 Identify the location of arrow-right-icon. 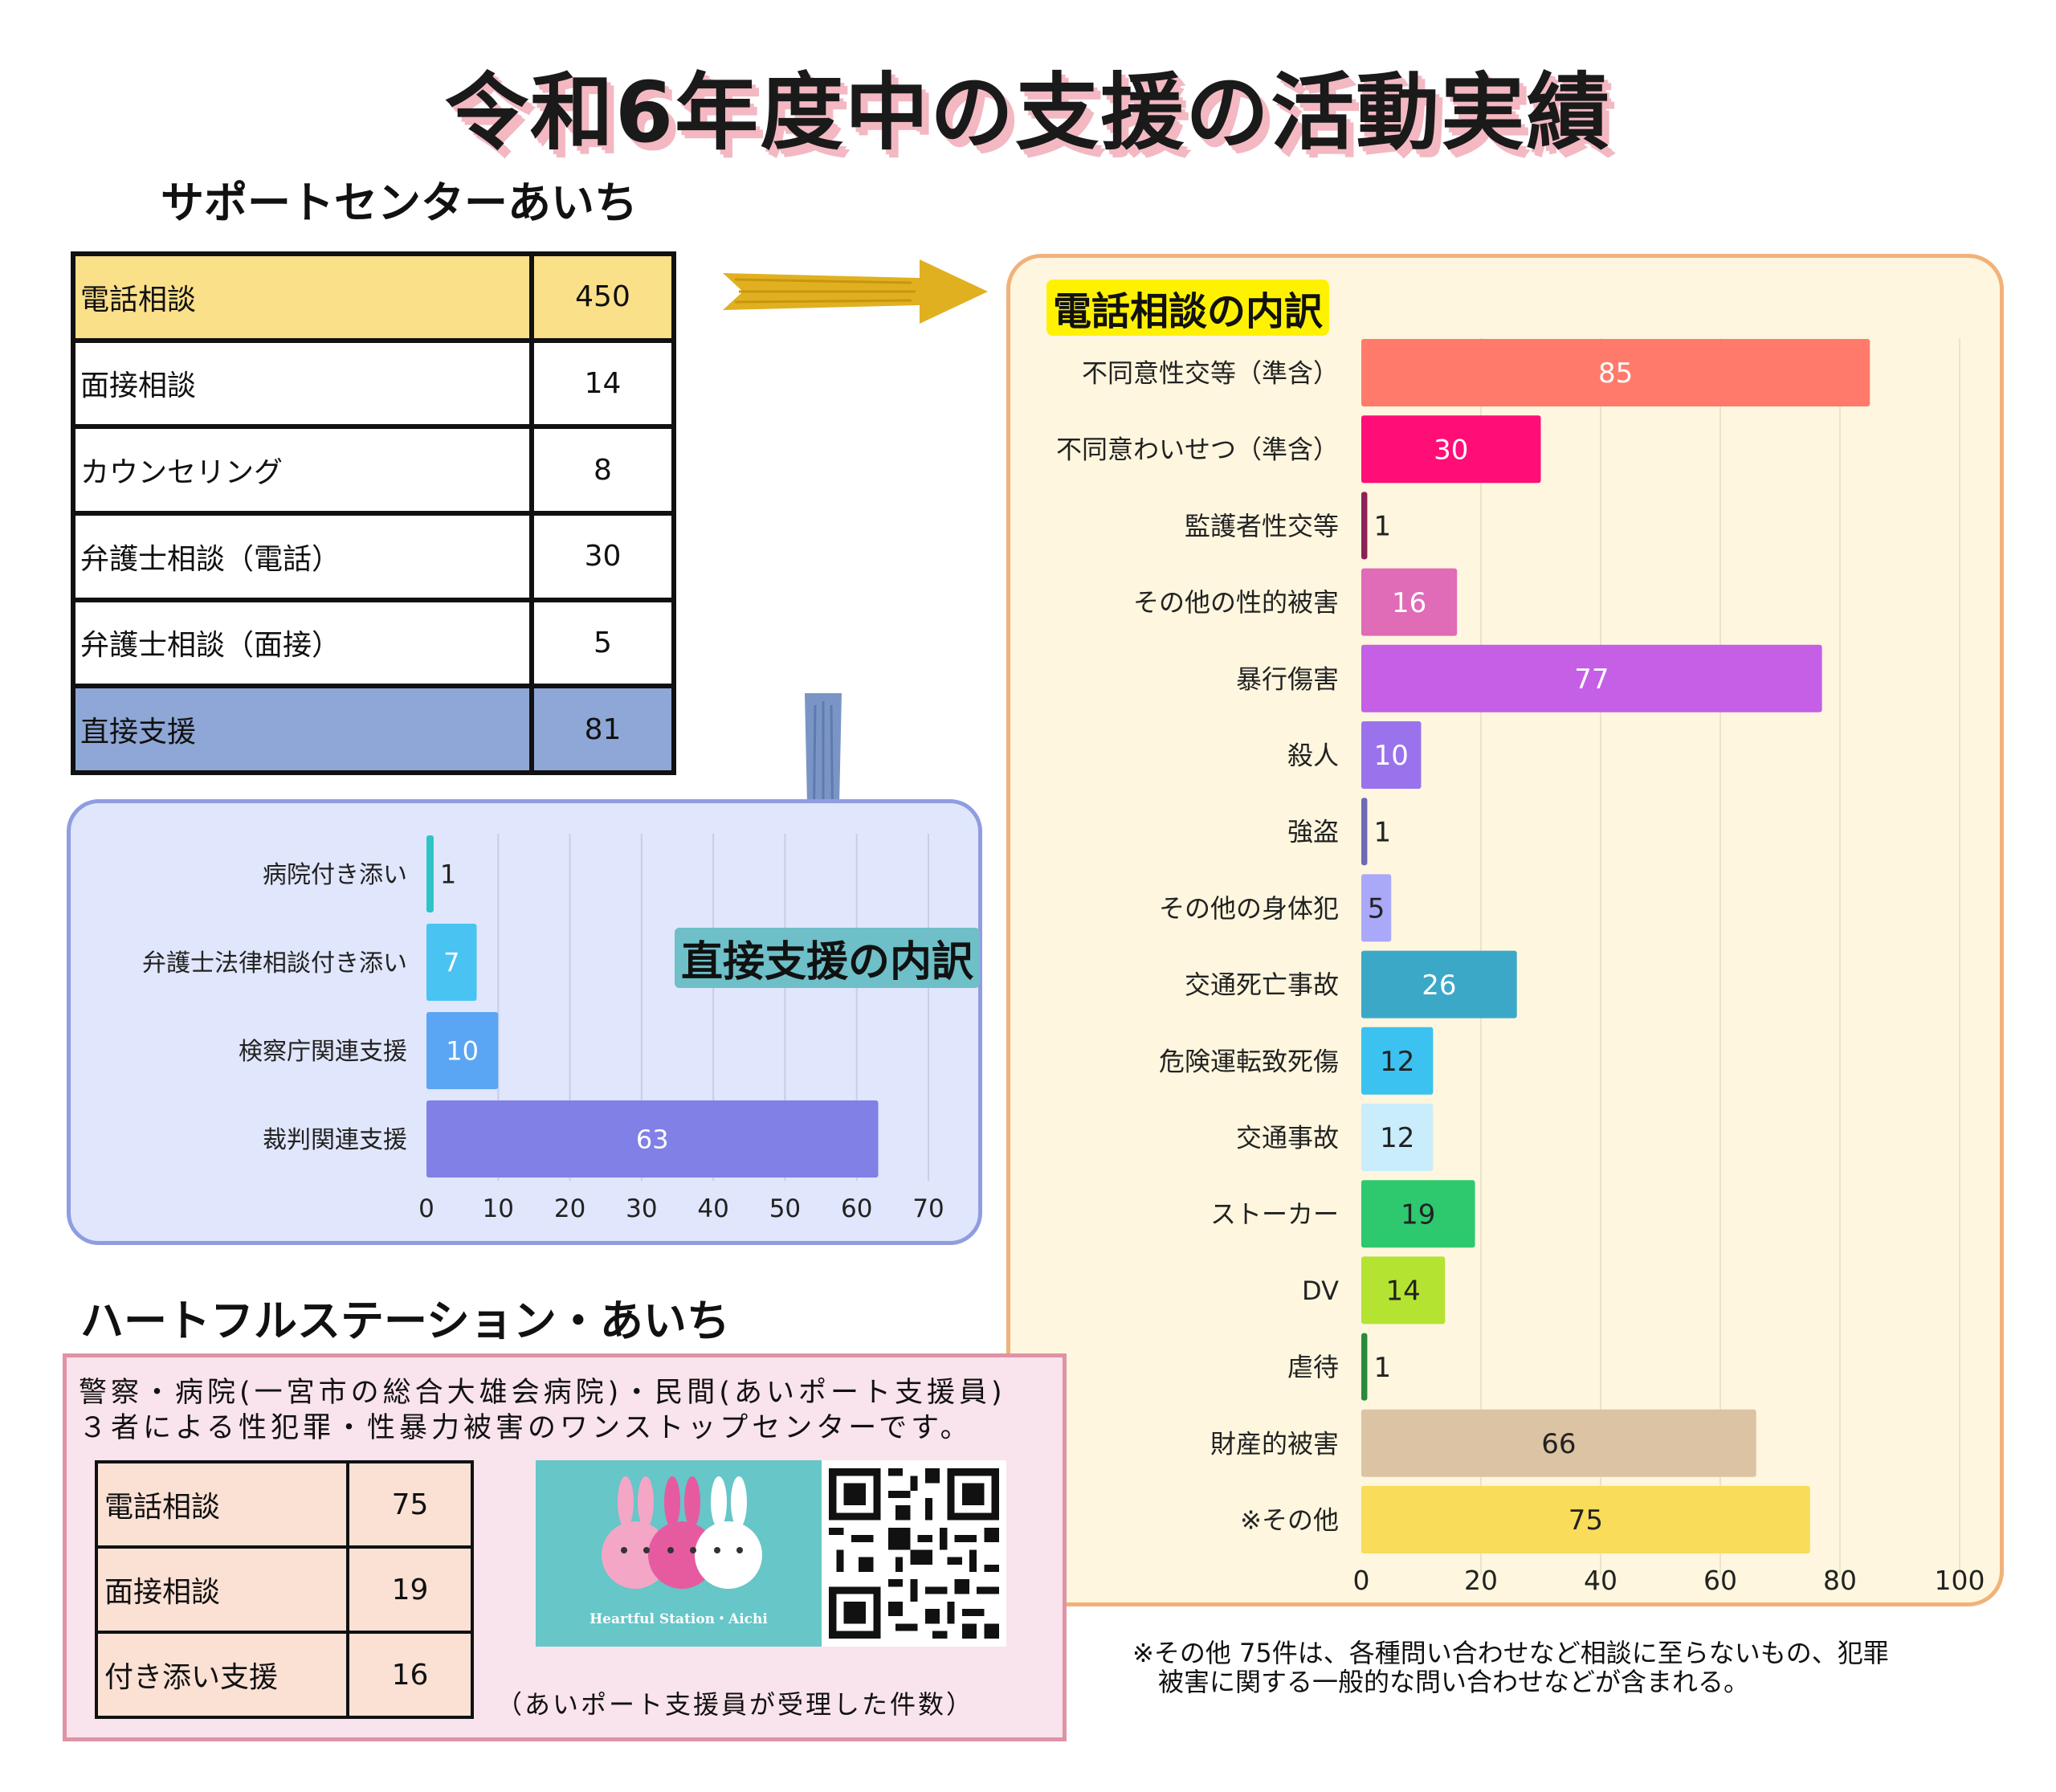
(855, 291).